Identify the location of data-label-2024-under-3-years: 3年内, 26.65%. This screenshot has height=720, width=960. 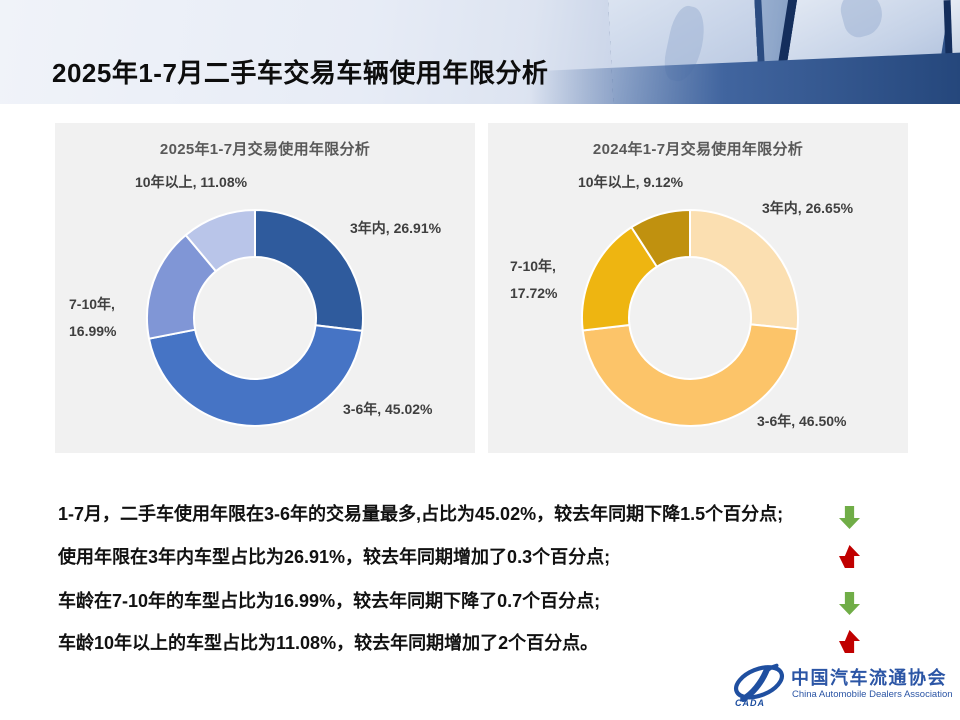
(808, 208).